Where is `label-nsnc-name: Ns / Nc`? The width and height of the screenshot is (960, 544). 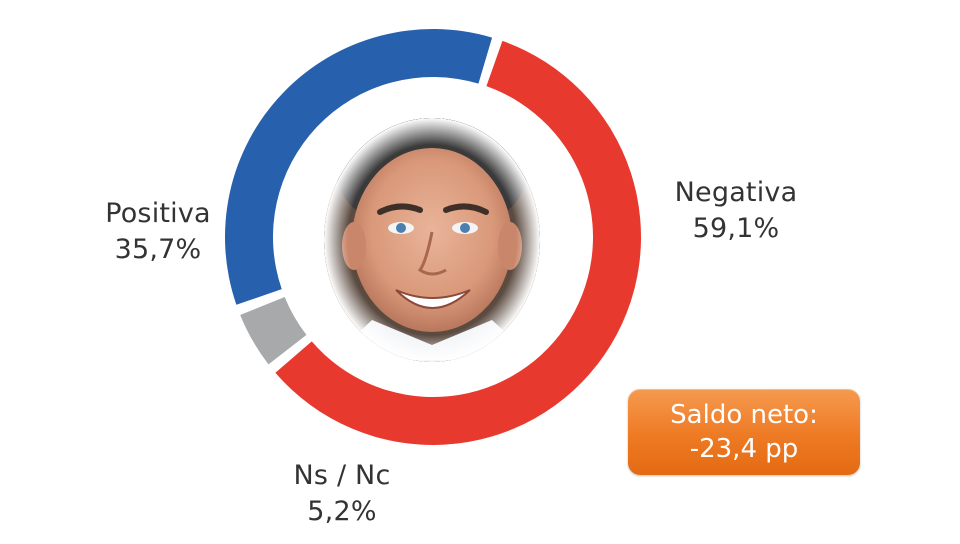
label-nsnc-name: Ns / Nc is located at coordinates (342, 475).